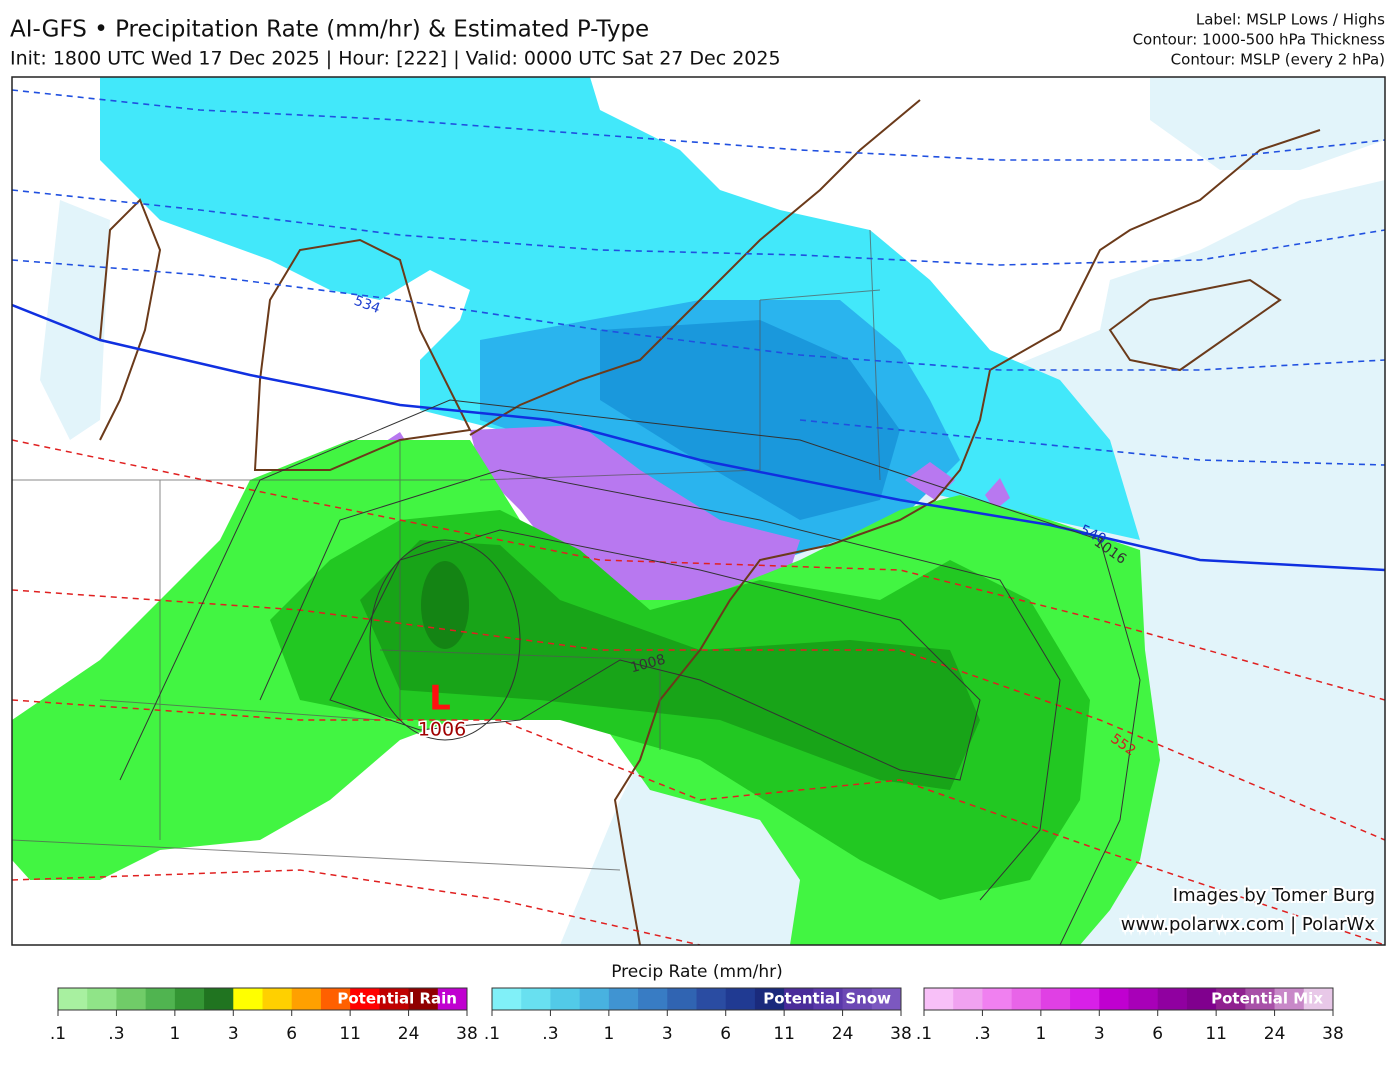  What do you see at coordinates (1290, 20) in the screenshot?
I see `legend-line: Label: MSLP Lows / Highs` at bounding box center [1290, 20].